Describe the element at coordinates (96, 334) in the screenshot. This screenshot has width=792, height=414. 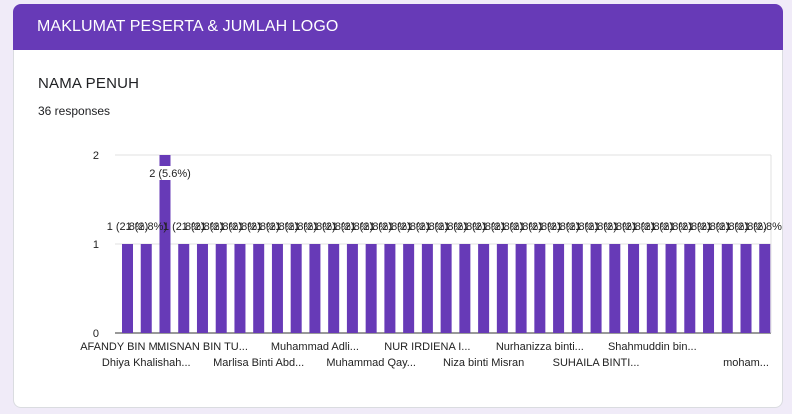
I see `y-tick-label: 0` at that location.